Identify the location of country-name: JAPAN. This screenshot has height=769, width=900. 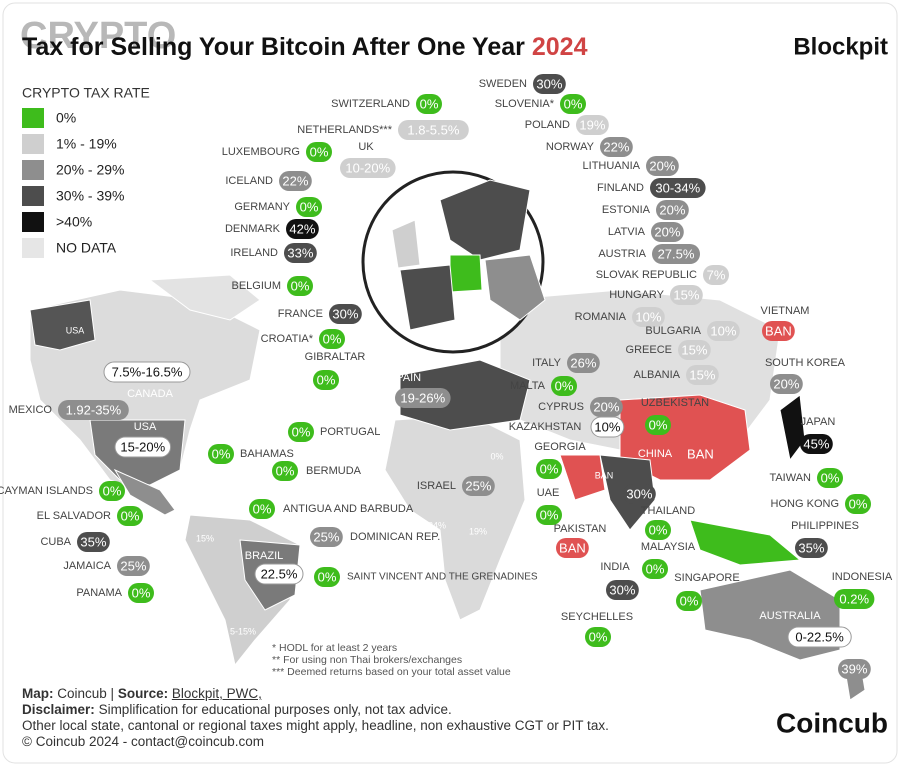
(818, 422).